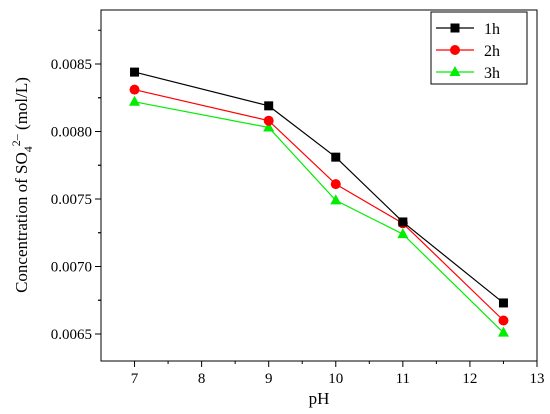  I want to click on legend: 1h 2h 3h, so click(479, 48).